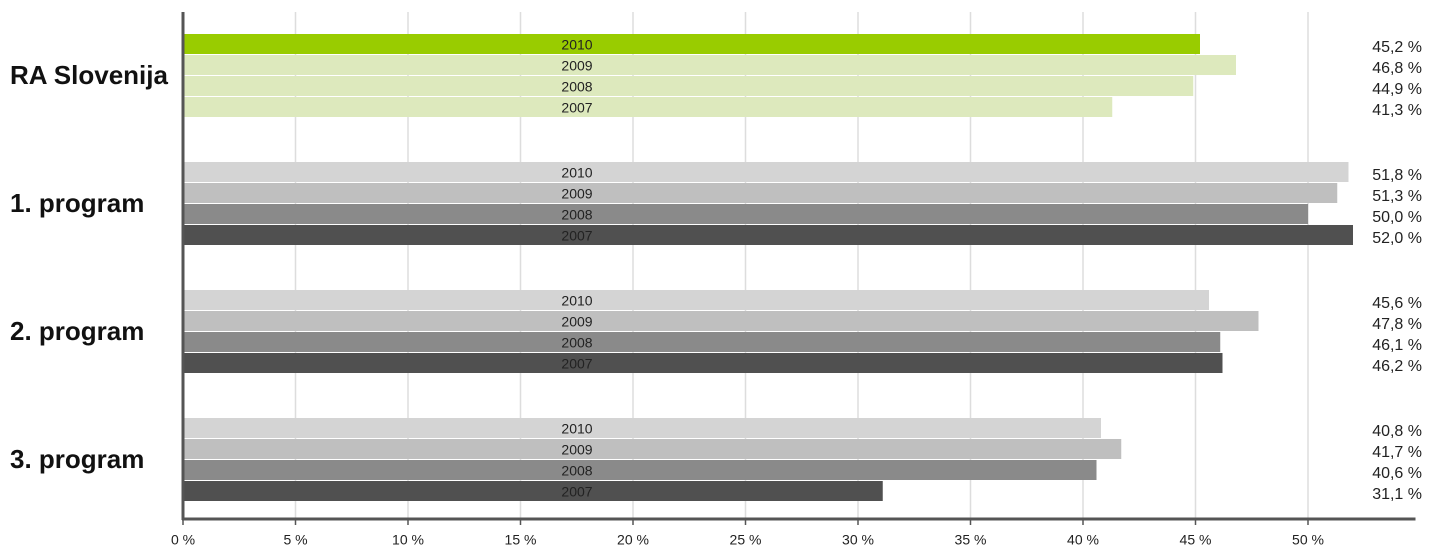 Image resolution: width=1429 pixels, height=554 pixels. Describe the element at coordinates (77, 203) in the screenshot. I see `category-label: 1. program` at that location.